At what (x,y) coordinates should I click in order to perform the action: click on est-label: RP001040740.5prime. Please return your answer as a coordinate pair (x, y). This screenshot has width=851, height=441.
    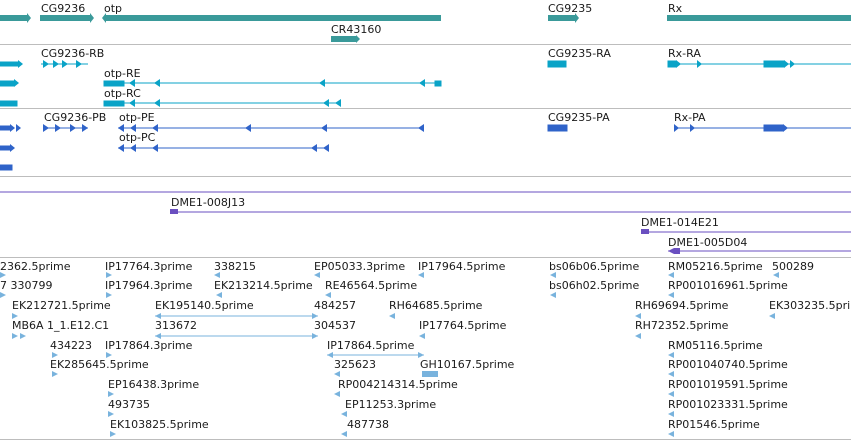
    Looking at the image, I should click on (728, 364).